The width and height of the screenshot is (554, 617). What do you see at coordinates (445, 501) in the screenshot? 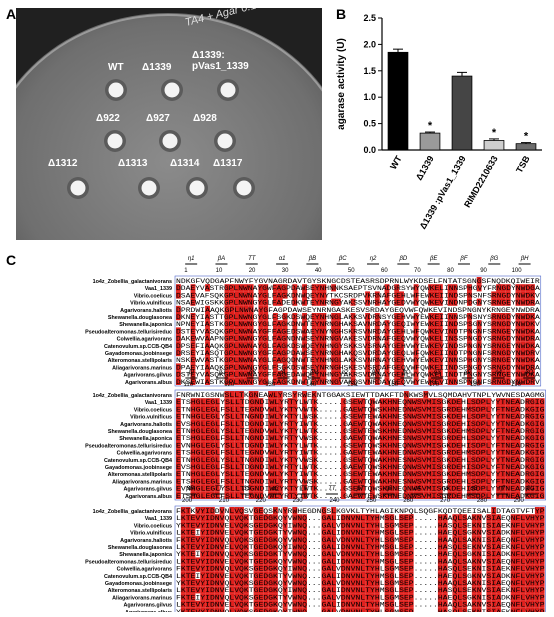
I see `ruler-number: 270` at bounding box center [445, 501].